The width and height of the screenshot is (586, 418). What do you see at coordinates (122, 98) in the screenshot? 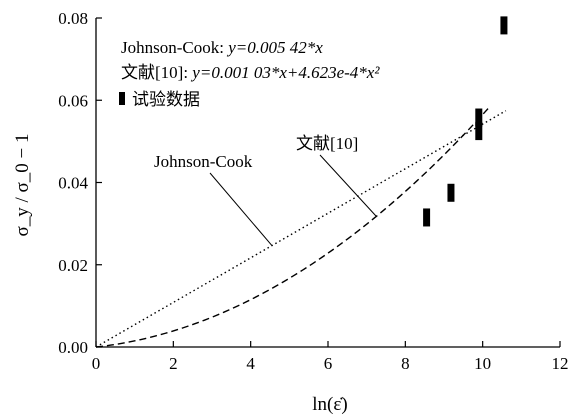
I see `legend-experimental-marker` at bounding box center [122, 98].